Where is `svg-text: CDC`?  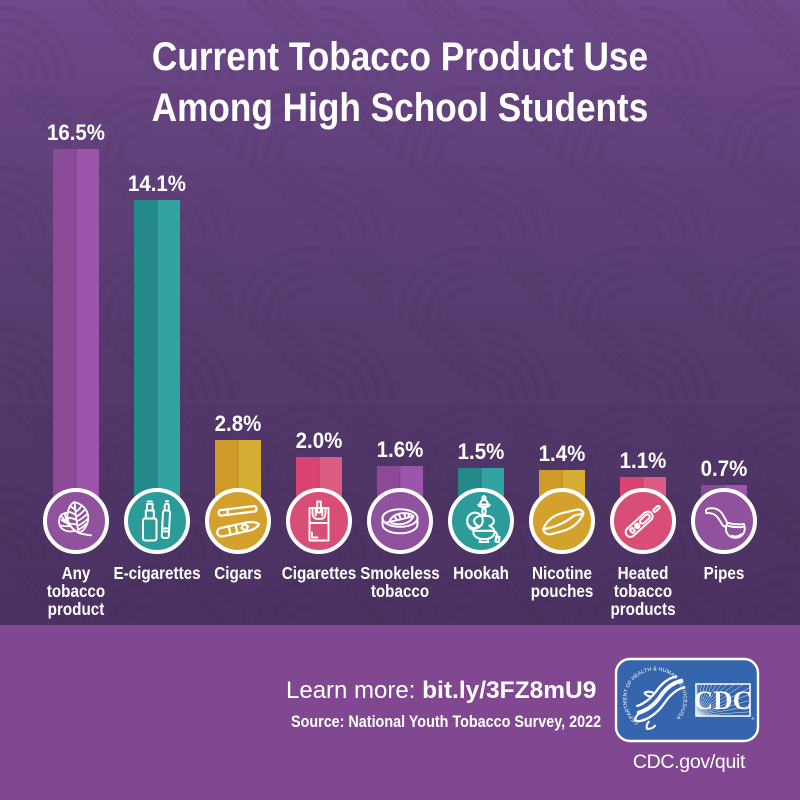 svg-text: CDC is located at coordinates (723, 700).